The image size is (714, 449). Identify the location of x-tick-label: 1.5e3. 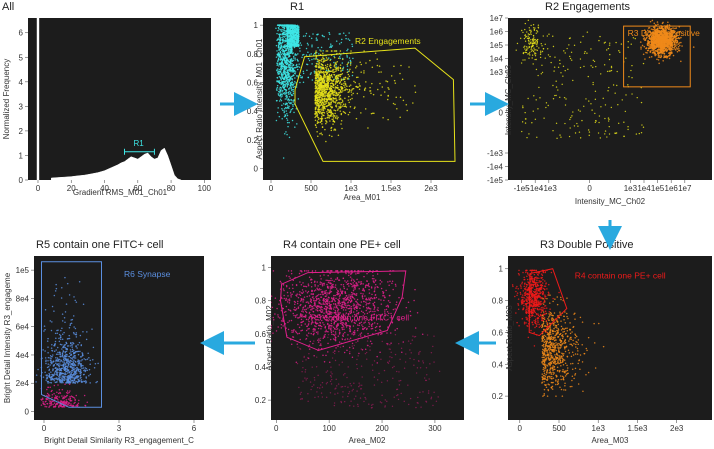
(637, 428).